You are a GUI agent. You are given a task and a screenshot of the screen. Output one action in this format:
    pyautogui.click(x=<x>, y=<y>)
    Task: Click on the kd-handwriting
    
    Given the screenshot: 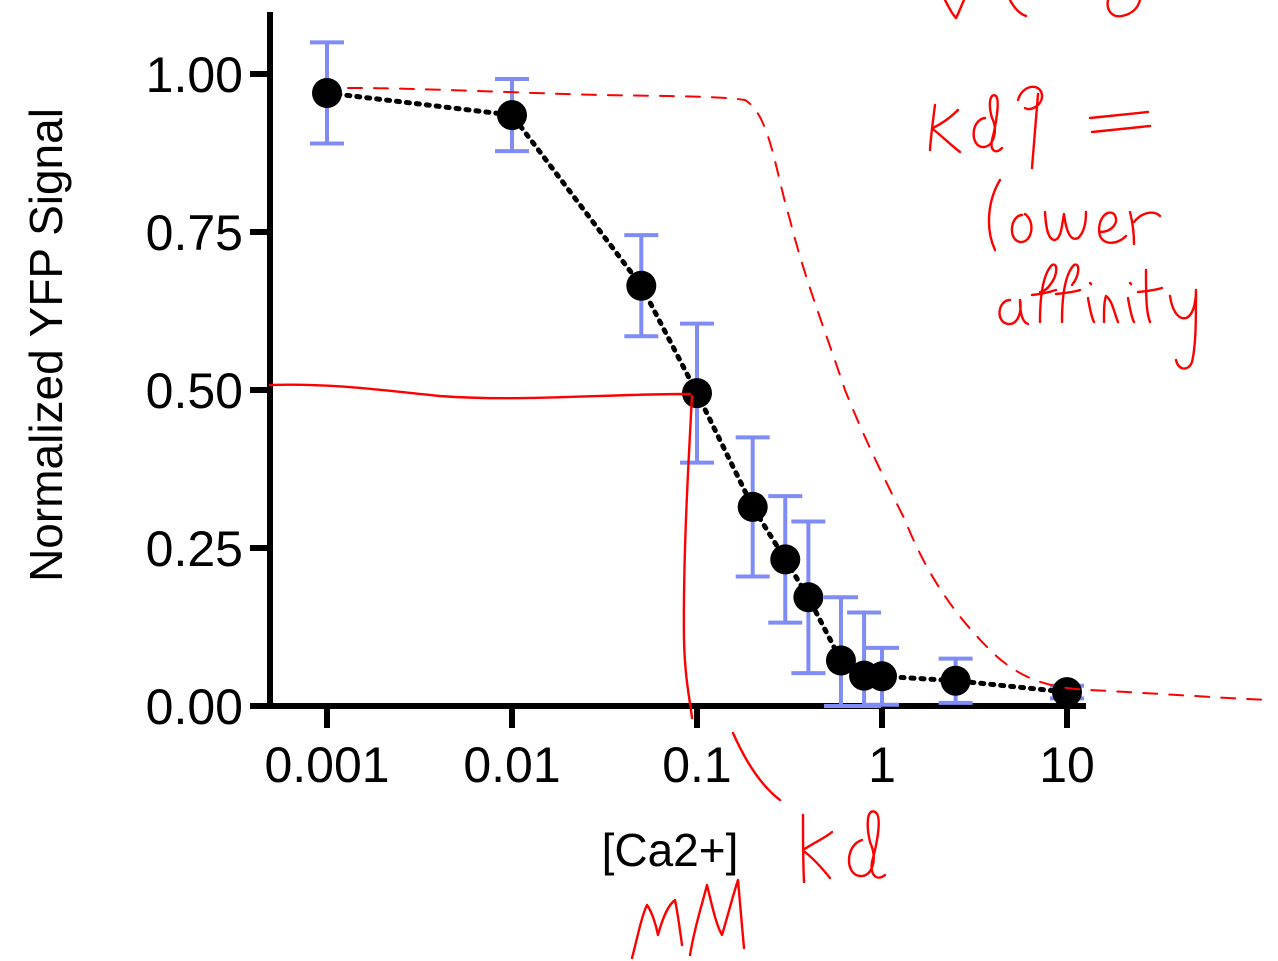 What is the action you would take?
    pyautogui.click(x=844, y=847)
    